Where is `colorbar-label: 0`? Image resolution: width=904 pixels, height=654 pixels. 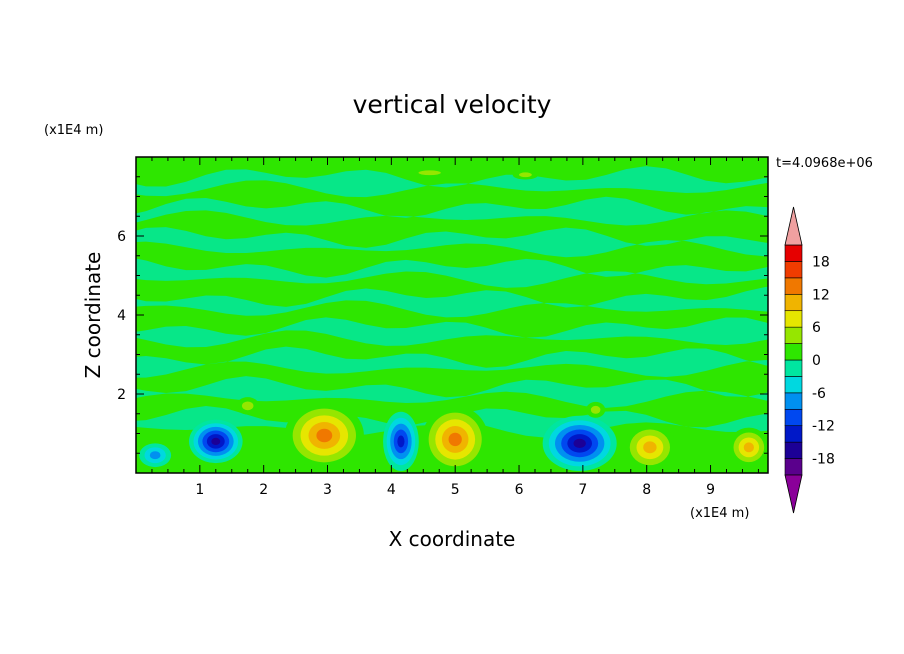 colorbar-label: 0 is located at coordinates (816, 361).